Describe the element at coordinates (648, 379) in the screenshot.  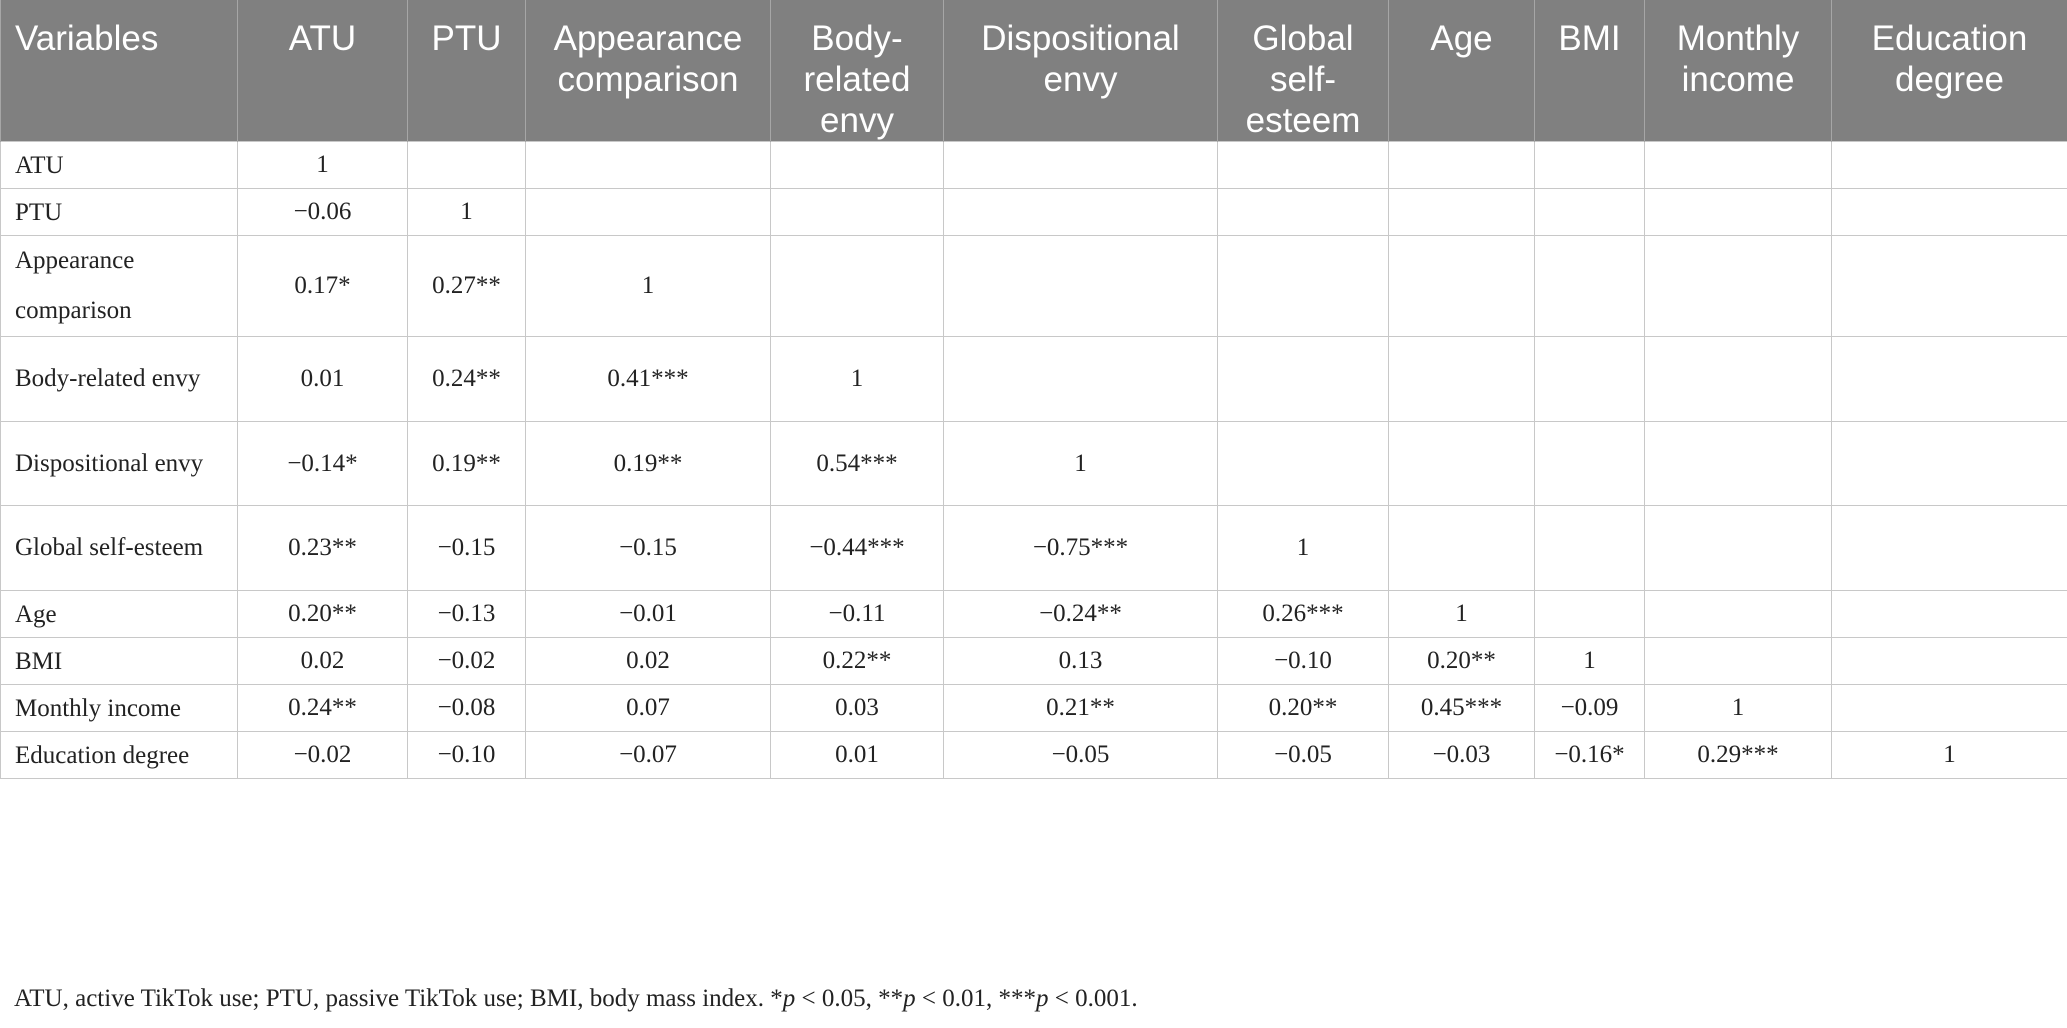
I see `table-cell: 0.41***` at that location.